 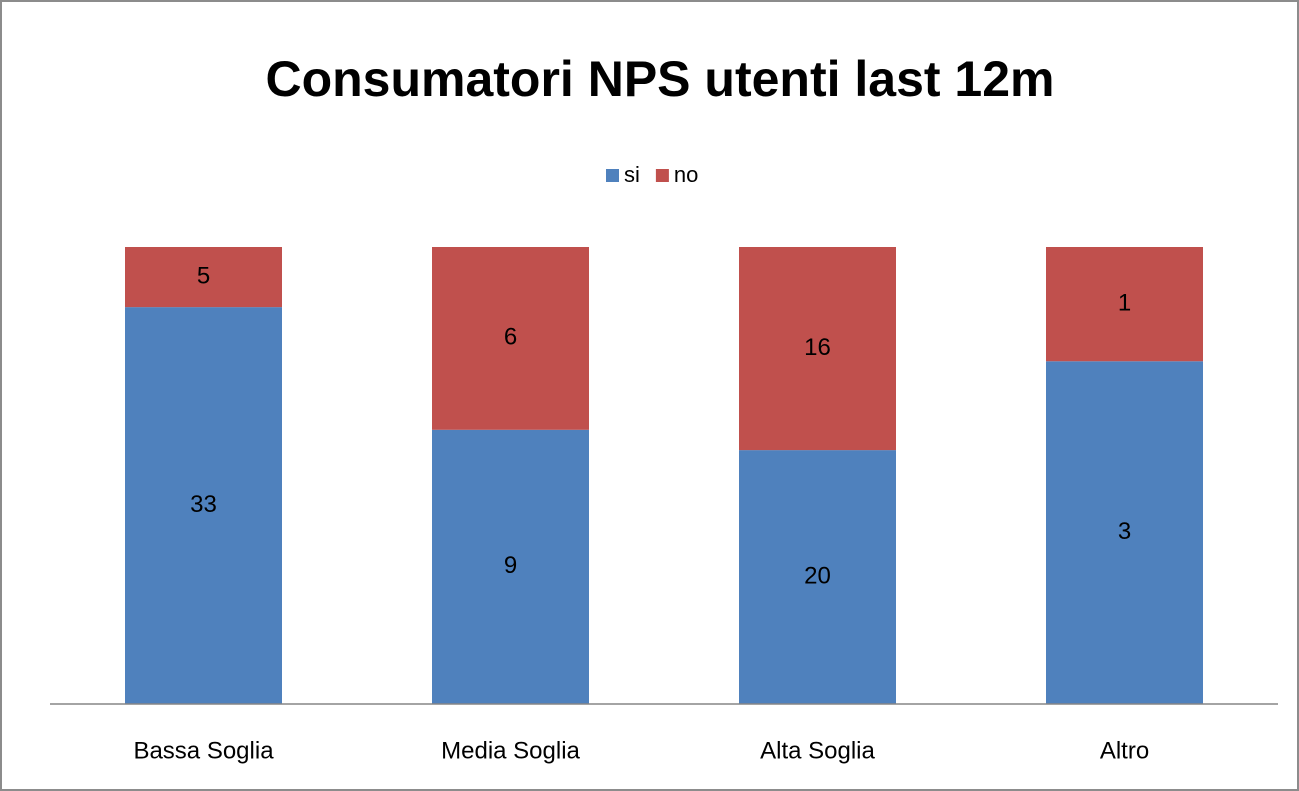 I want to click on legend-label: no, so click(x=686, y=174).